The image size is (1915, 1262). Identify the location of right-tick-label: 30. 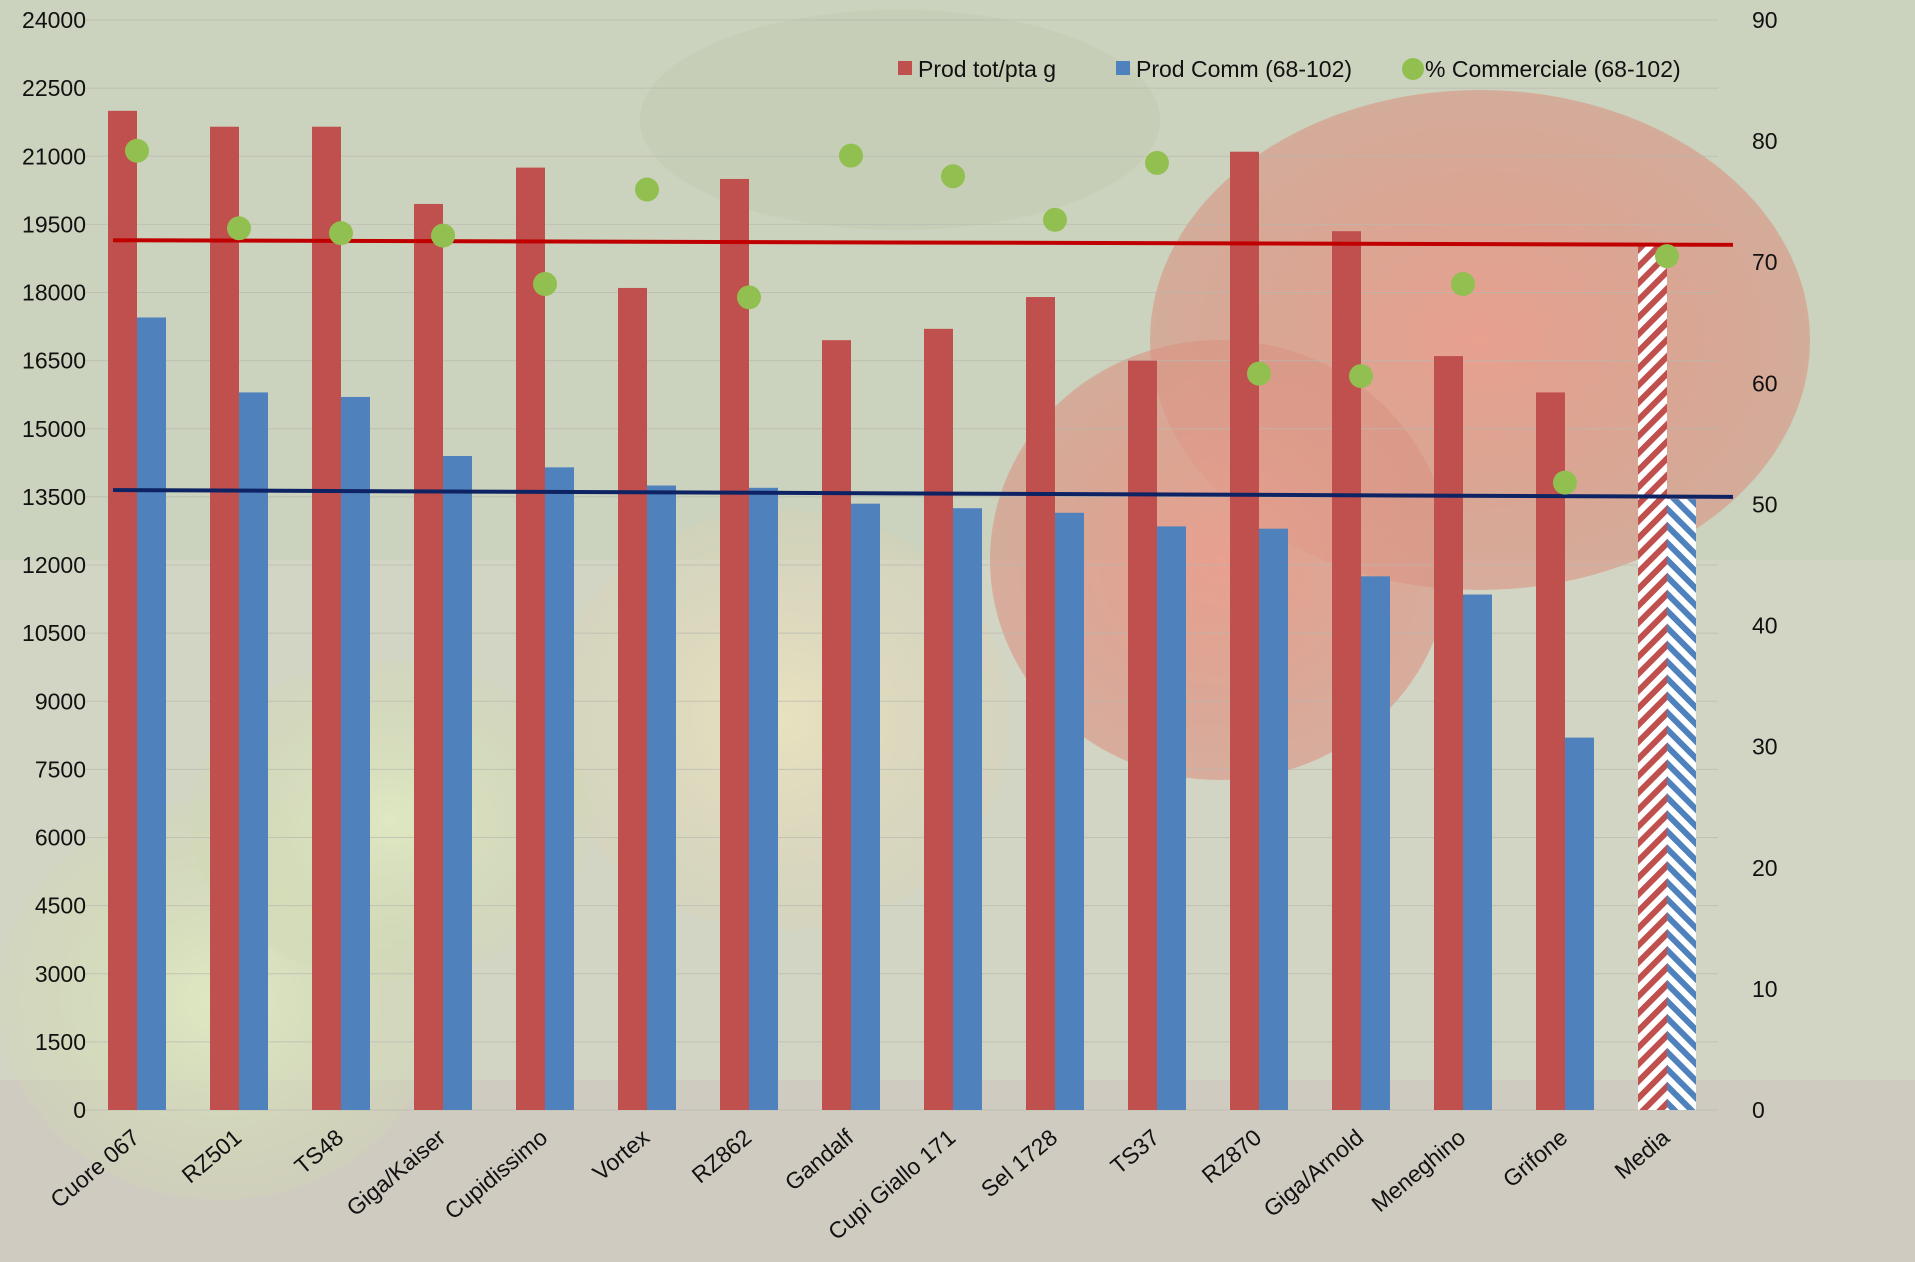
(1765, 747).